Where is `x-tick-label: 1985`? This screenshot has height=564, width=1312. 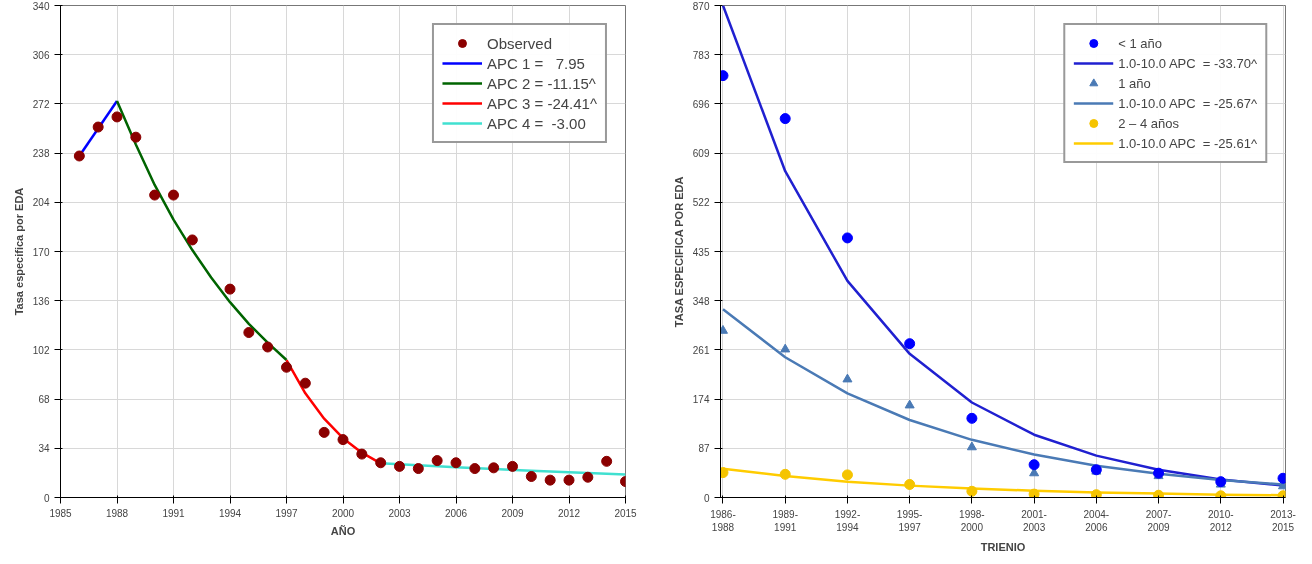
x-tick-label: 1985 is located at coordinates (61, 513).